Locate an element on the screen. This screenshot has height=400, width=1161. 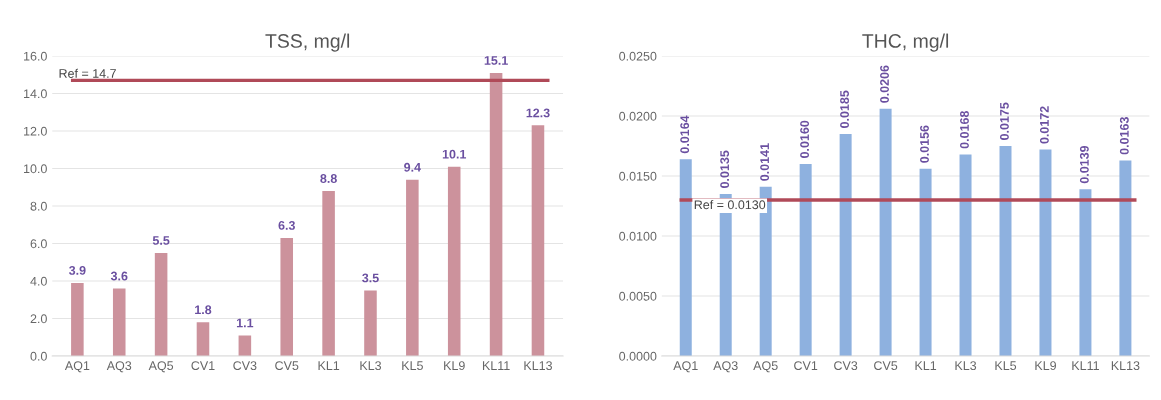
y-tick-label: 0.0150 is located at coordinates (638, 176).